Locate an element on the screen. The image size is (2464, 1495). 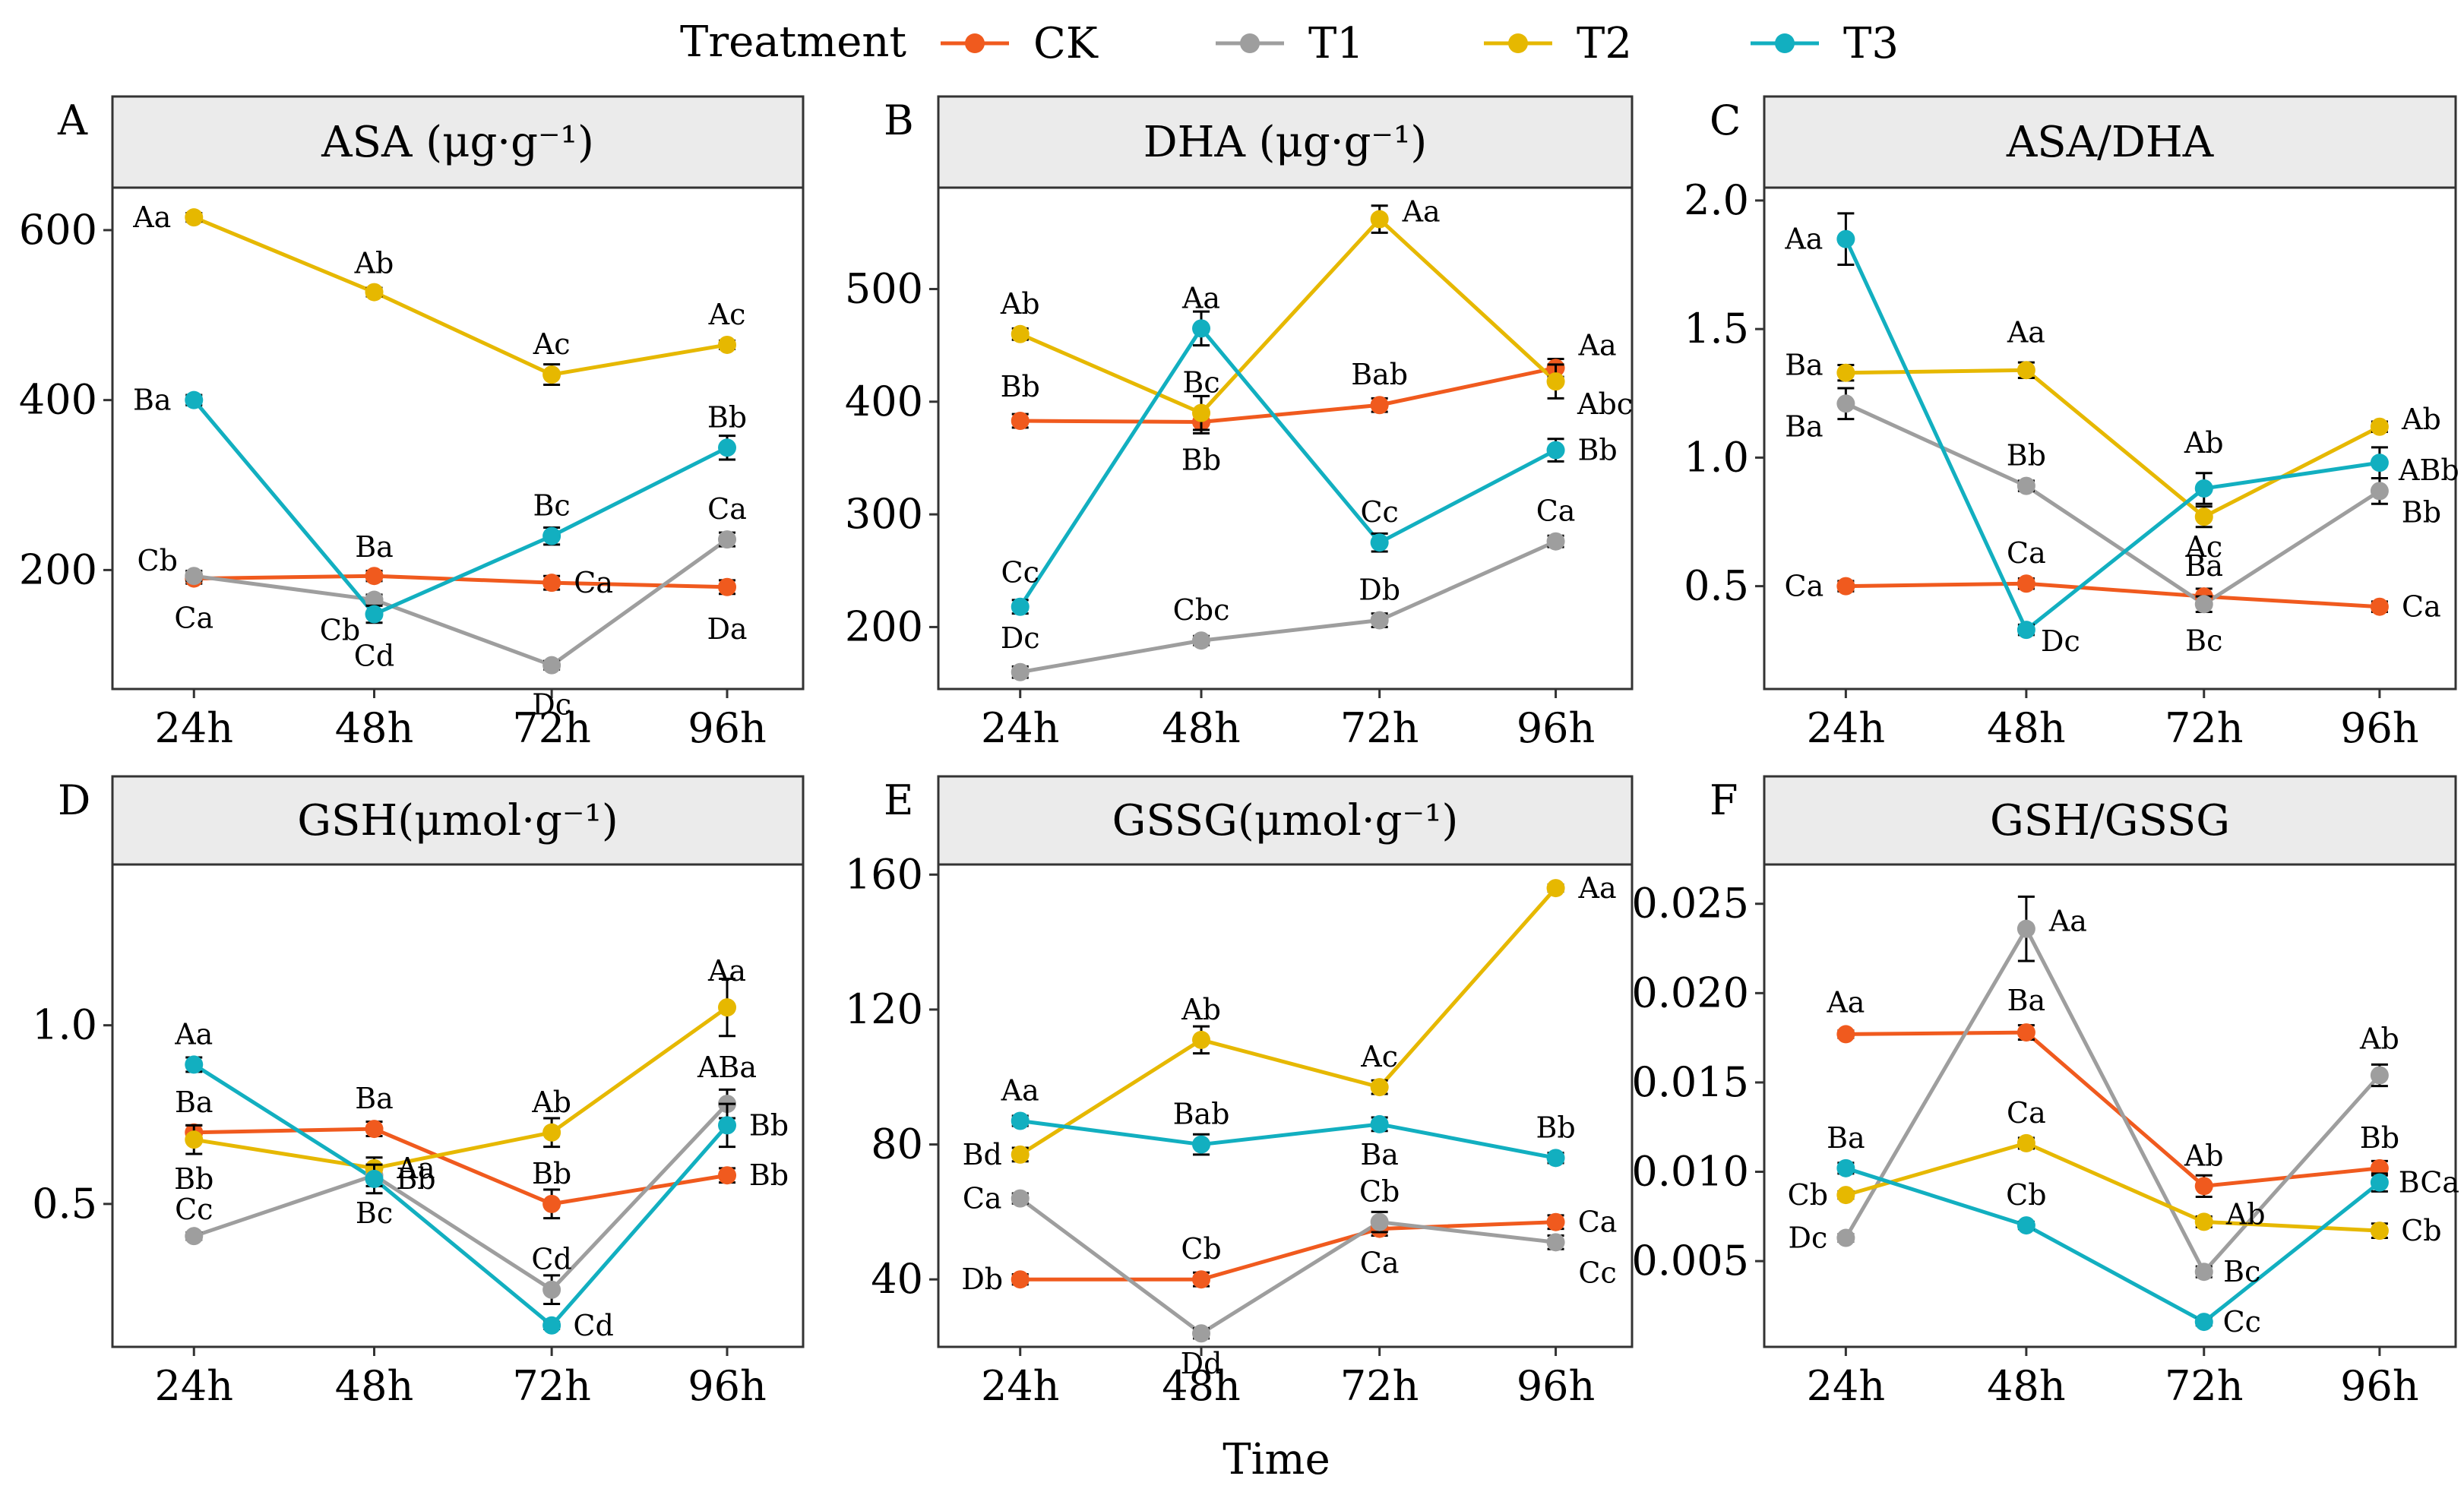
significance-label: Cb is located at coordinates (1808, 1195).